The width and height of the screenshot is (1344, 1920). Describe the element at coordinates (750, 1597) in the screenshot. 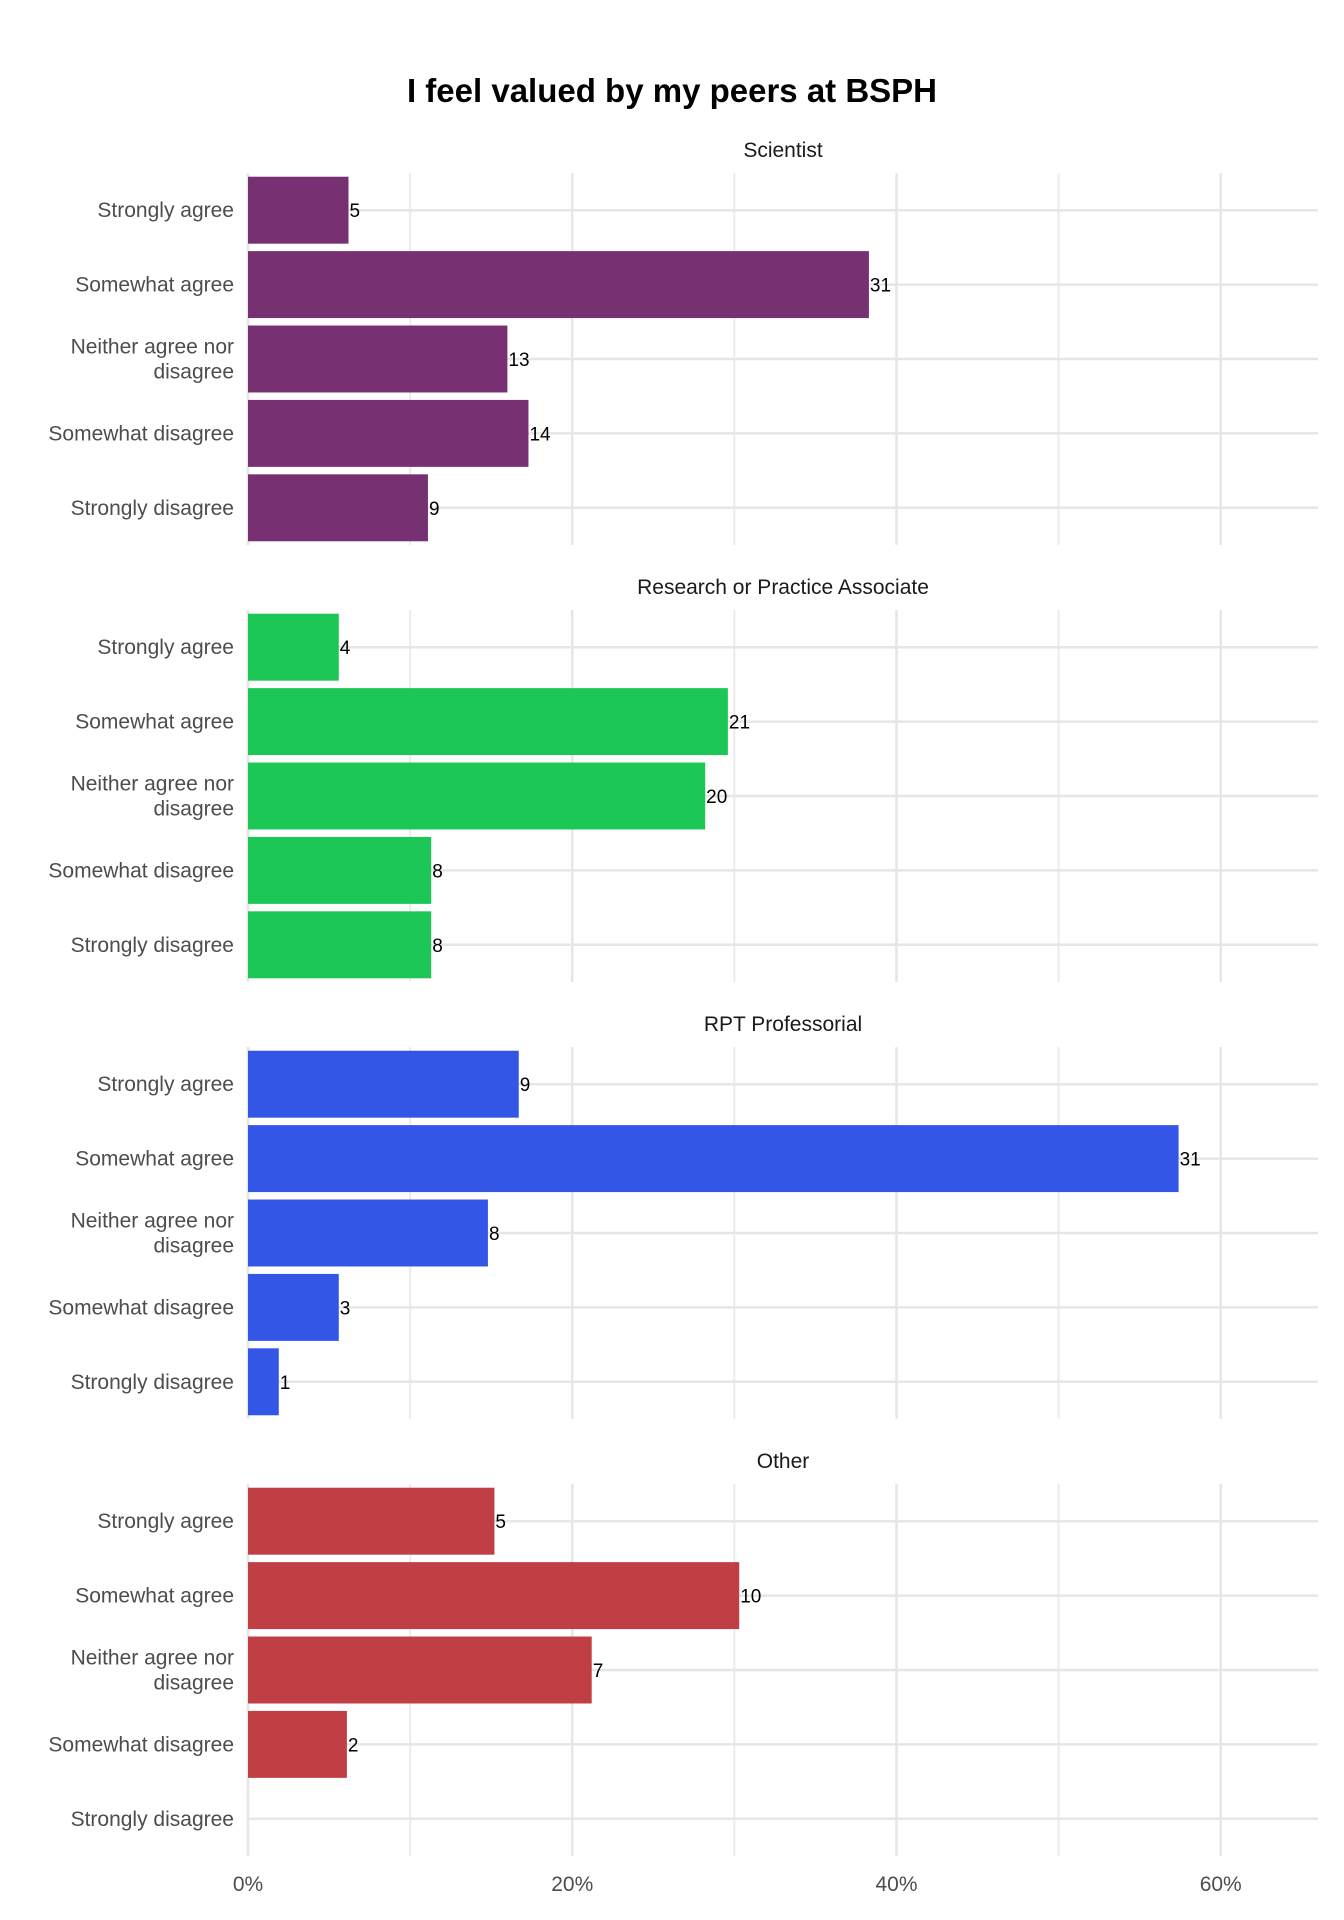

I see `bar-value-label: 10` at that location.